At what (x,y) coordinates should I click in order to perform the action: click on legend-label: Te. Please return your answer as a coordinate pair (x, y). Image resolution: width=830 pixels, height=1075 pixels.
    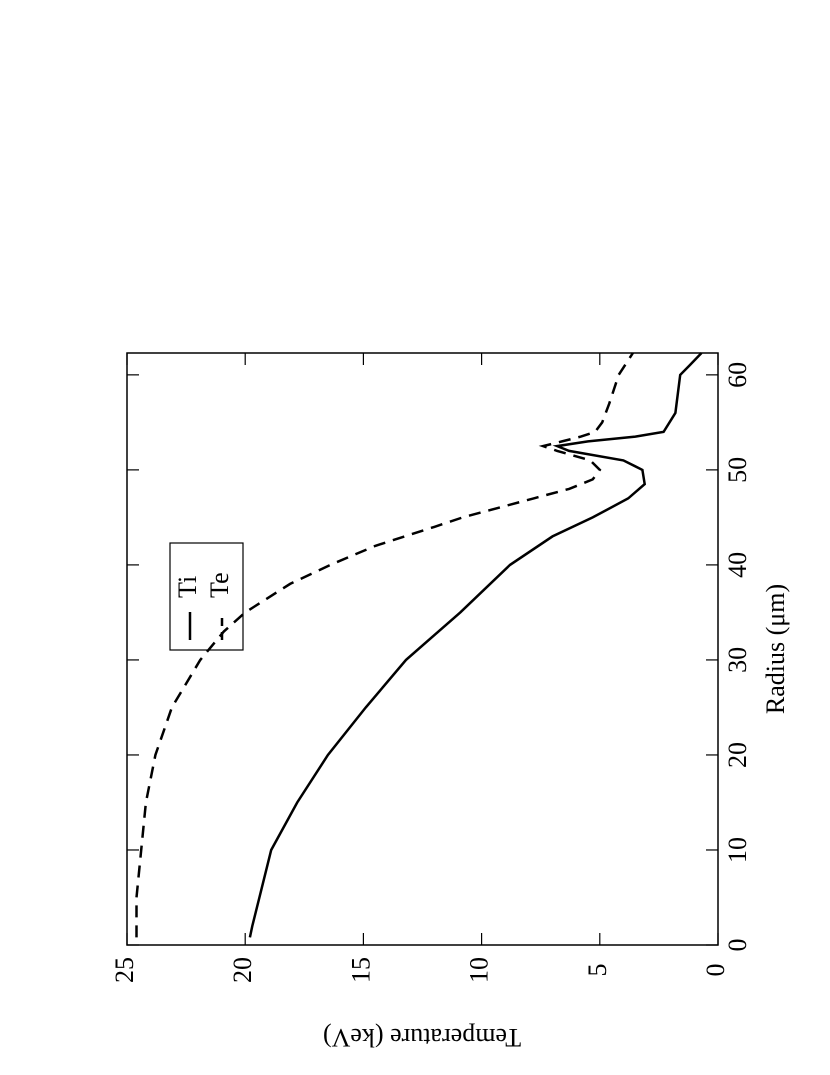
    Looking at the image, I should click on (219, 585).